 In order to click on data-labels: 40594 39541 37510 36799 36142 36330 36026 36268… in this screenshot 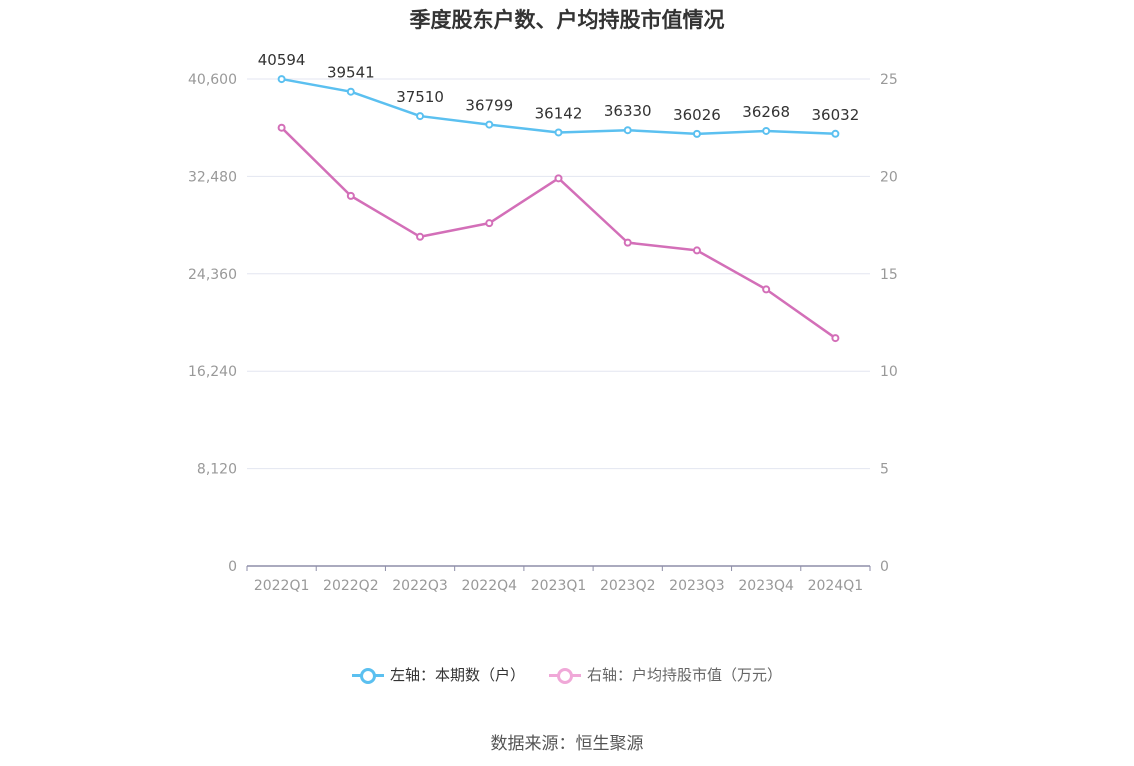, I will do `click(558, 87)`.